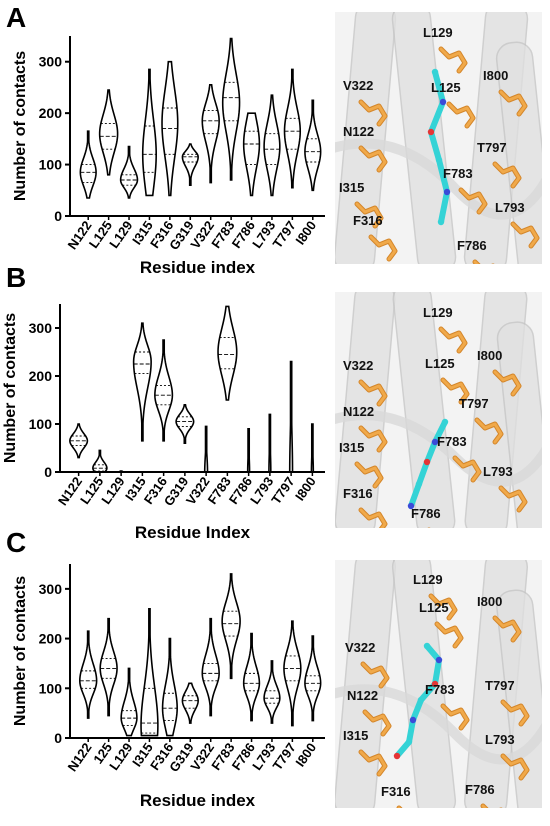 Image resolution: width=550 pixels, height=826 pixels. I want to click on y-tick-label: 100, so click(51, 688).